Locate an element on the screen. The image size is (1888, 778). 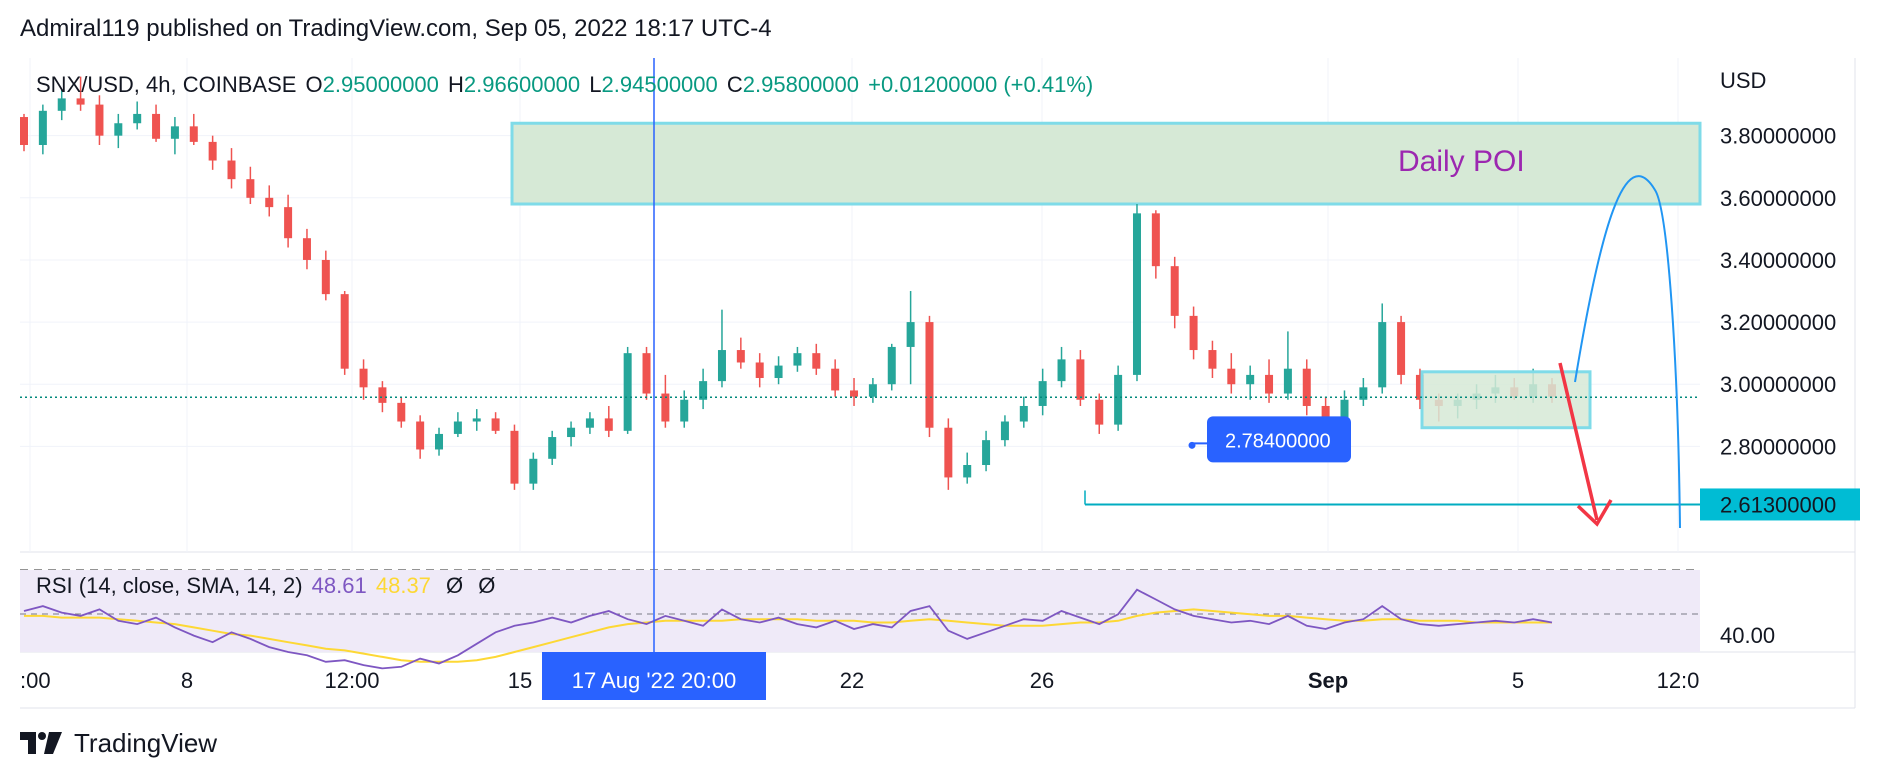
tradingview-brand: TradingView is located at coordinates (146, 742).